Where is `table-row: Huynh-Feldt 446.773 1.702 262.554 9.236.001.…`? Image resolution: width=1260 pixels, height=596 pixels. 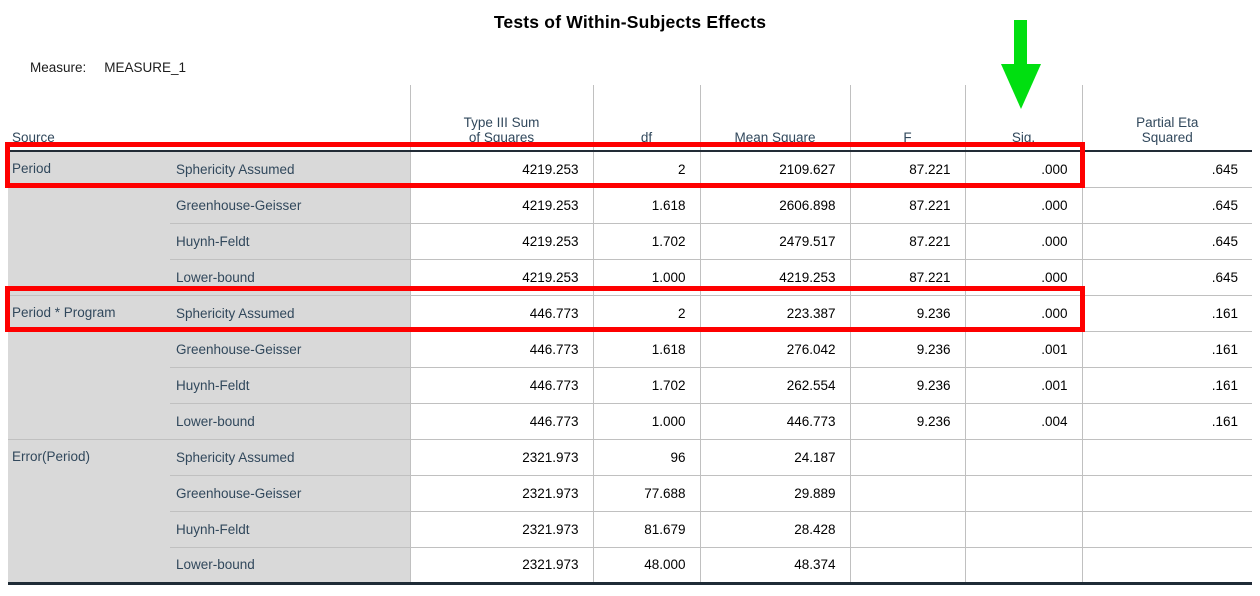 table-row: Huynh-Feldt 446.773 1.702 262.554 9.236.001.… is located at coordinates (630, 385).